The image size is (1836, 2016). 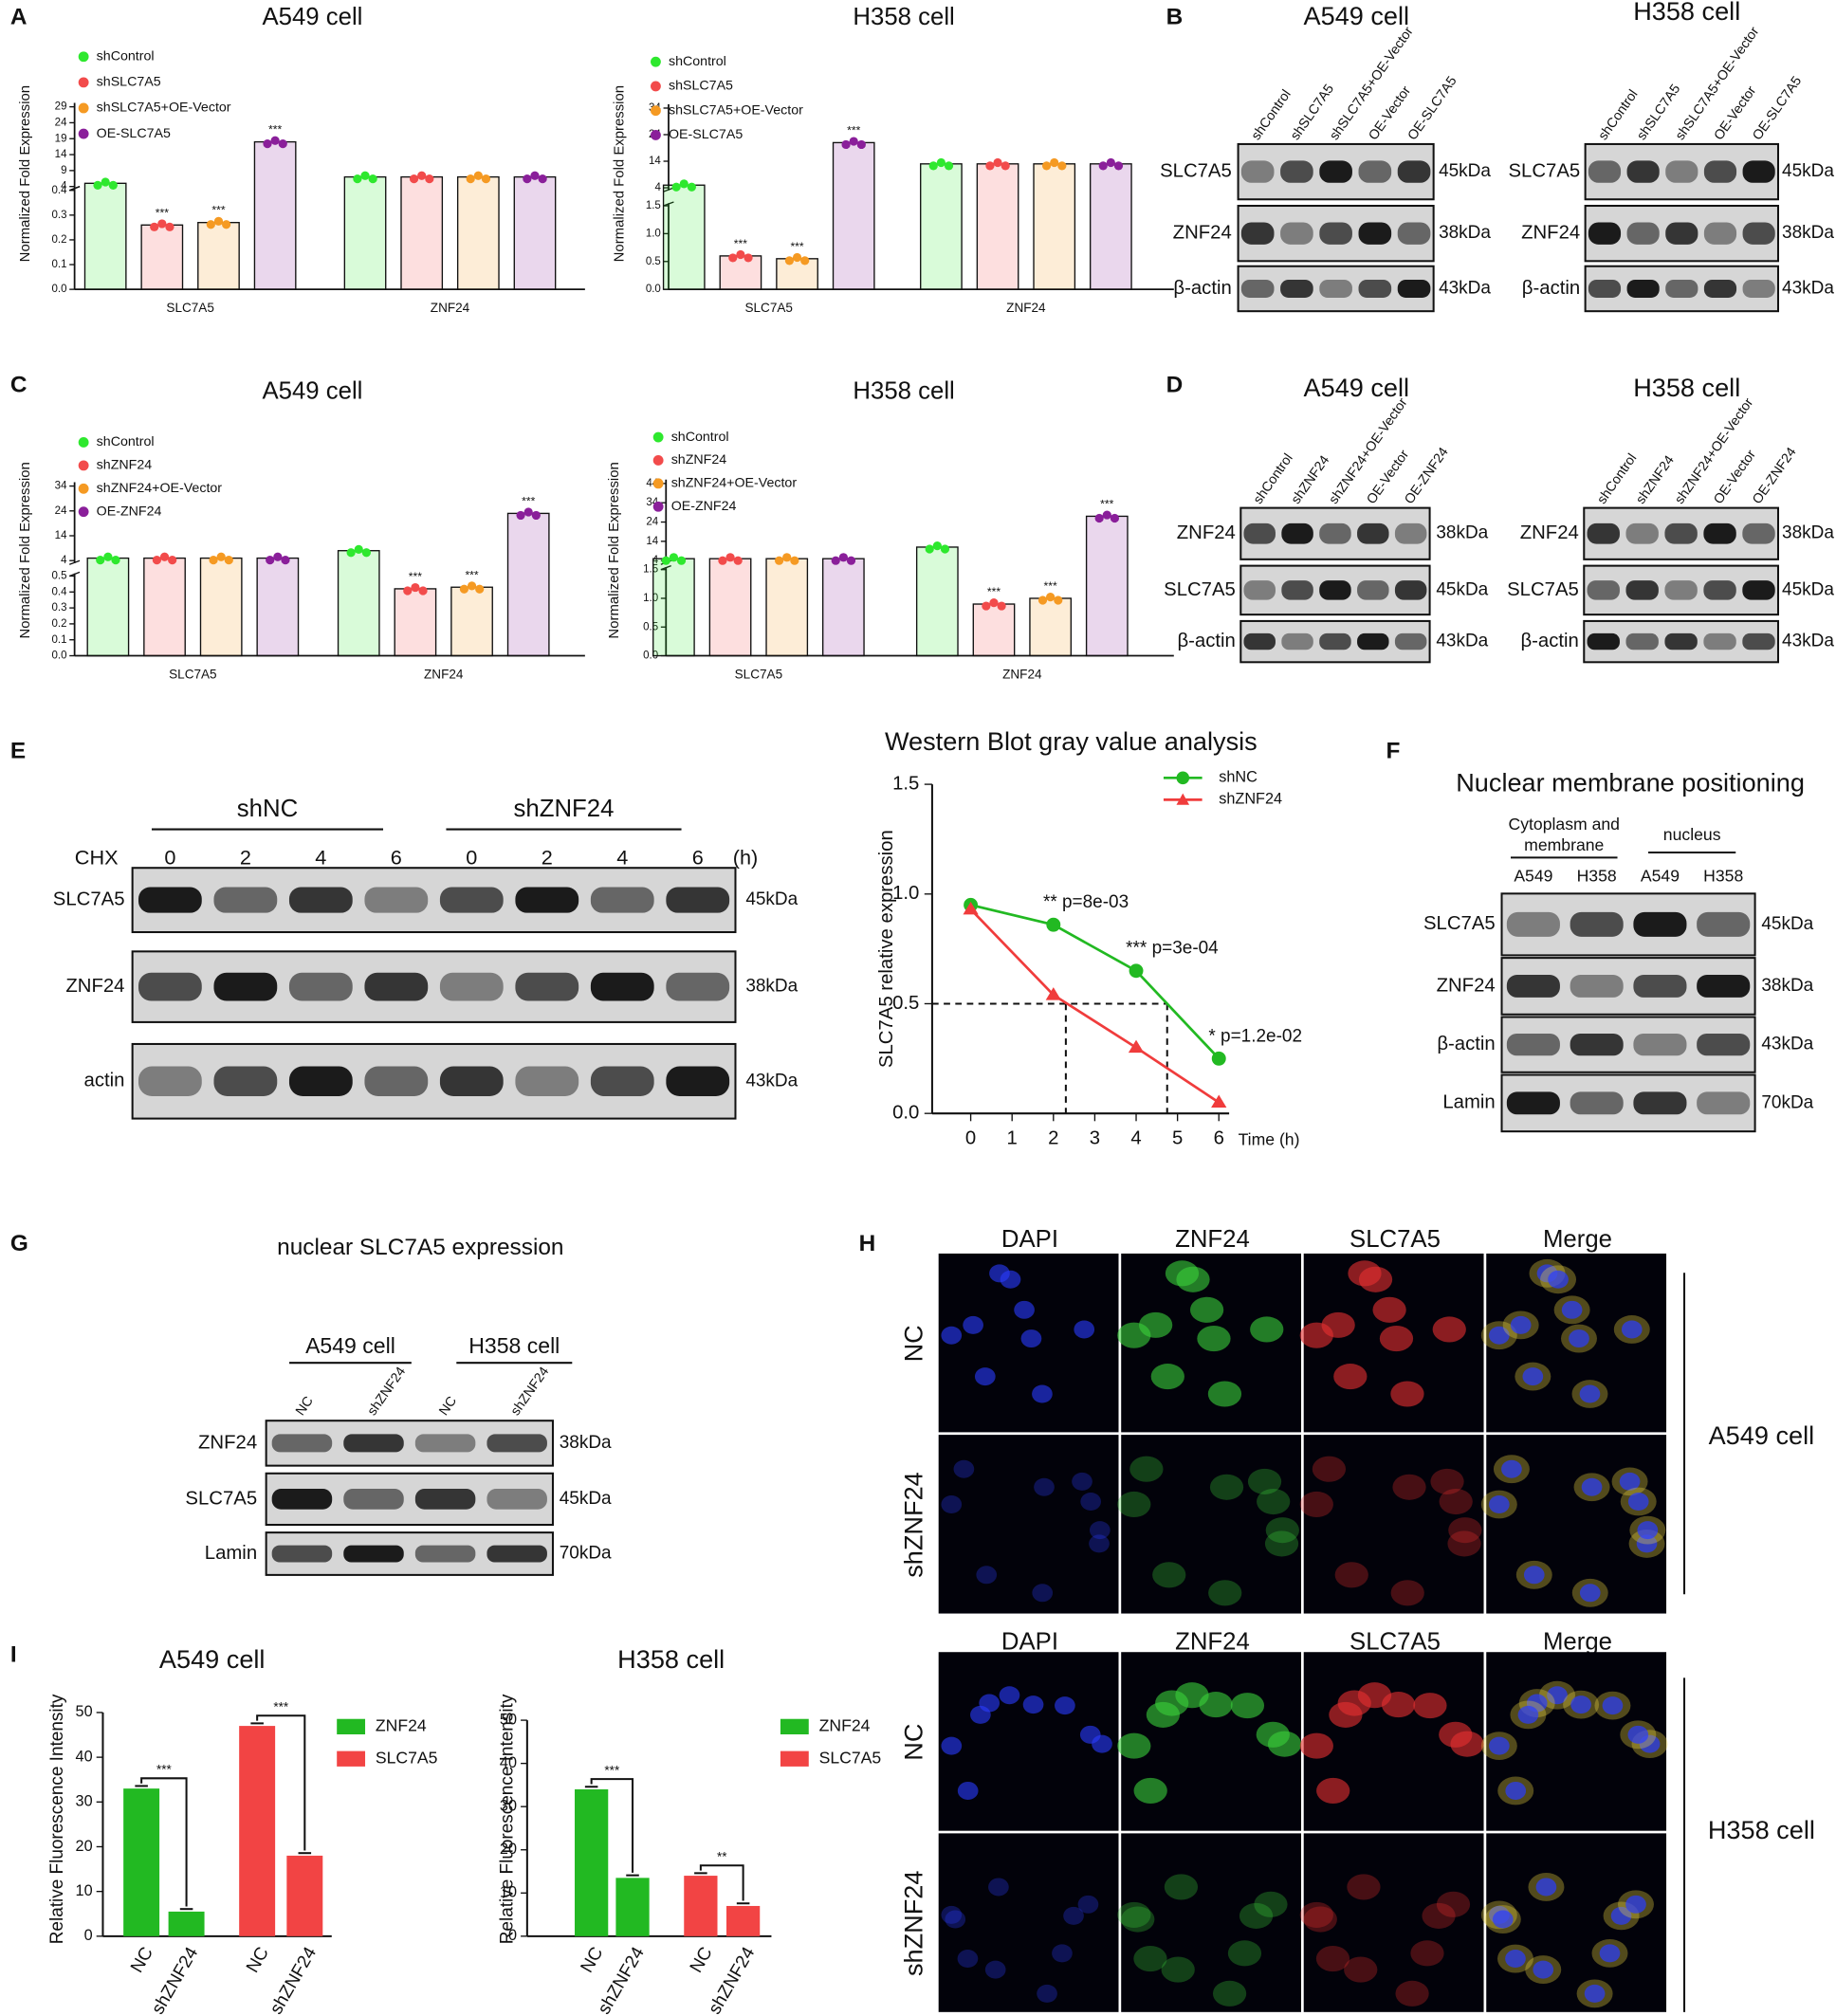 What do you see at coordinates (586, 1499) in the screenshot?
I see `blot-kda-label: 45kDa` at bounding box center [586, 1499].